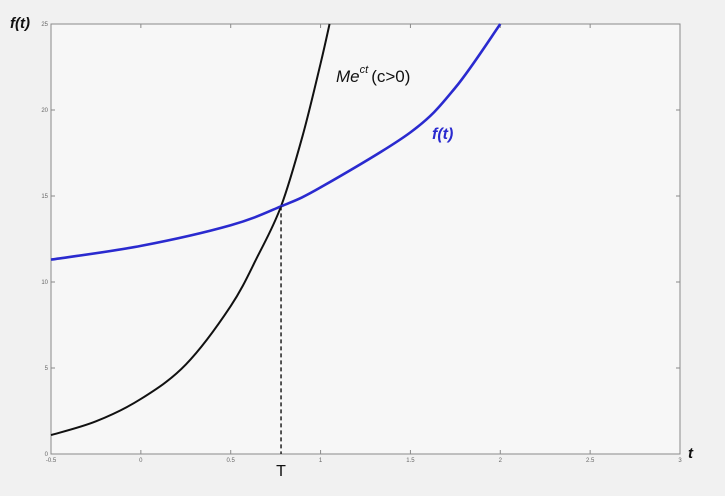  What do you see at coordinates (47, 455) in the screenshot?
I see `y-tick-label: 0` at bounding box center [47, 455].